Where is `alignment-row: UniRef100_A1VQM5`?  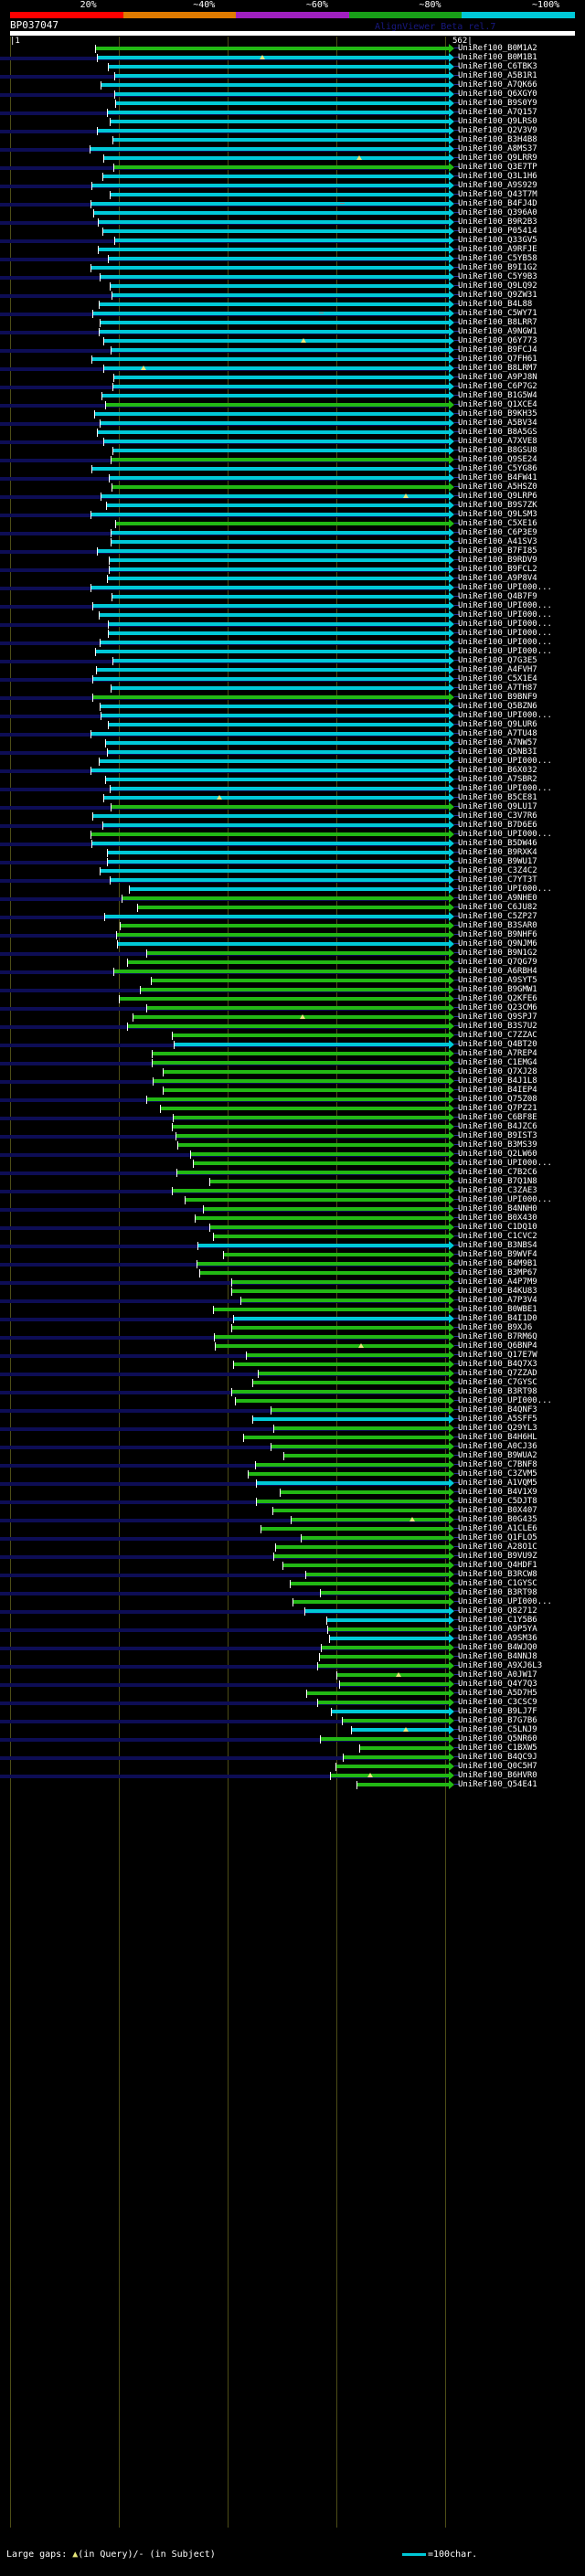
alignment-row: UniRef100_A1VQM5 is located at coordinates (293, 1483).